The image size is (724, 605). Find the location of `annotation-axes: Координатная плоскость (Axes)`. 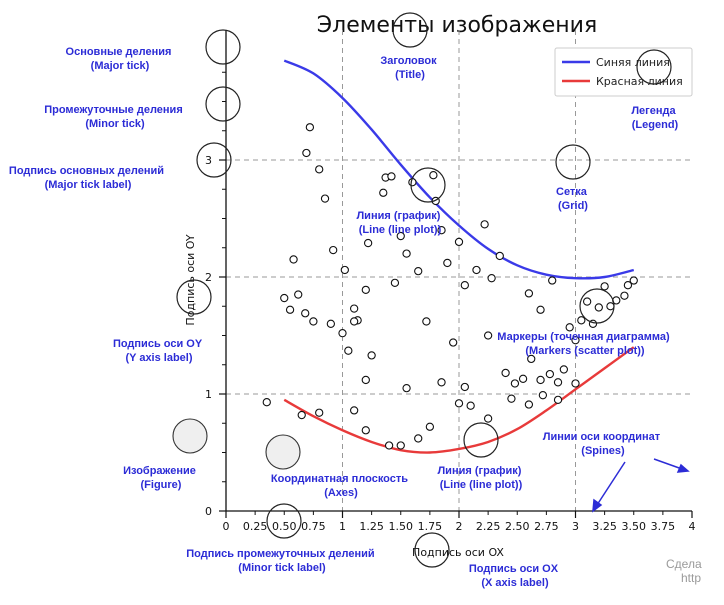

annotation-axes: Координатная плоскость (Axes) is located at coordinates (341, 486).